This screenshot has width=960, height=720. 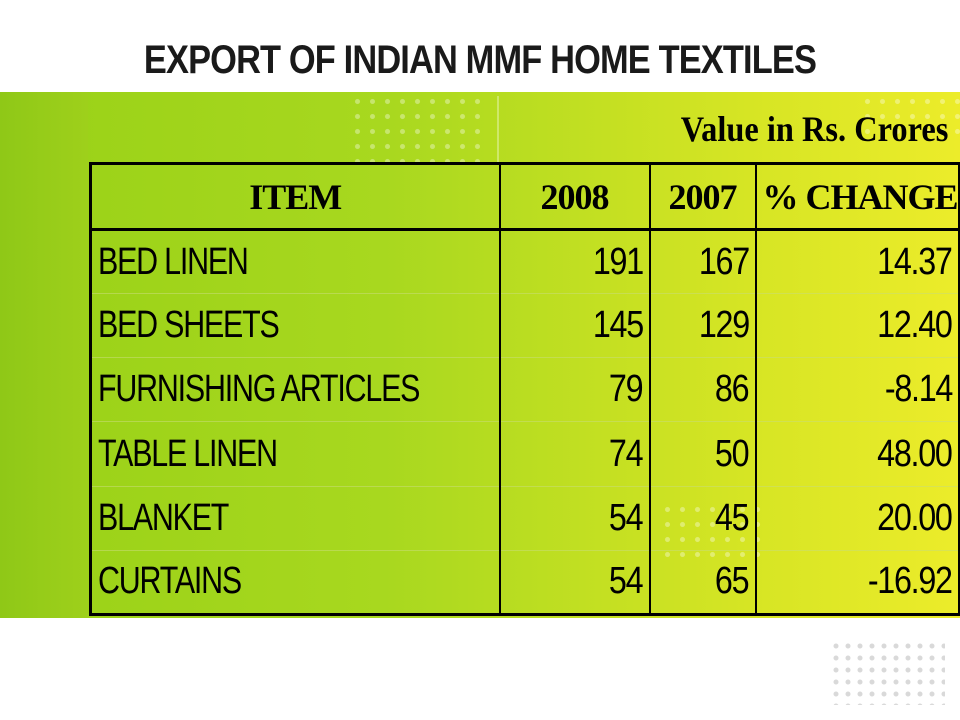 What do you see at coordinates (523, 129) in the screenshot?
I see `units-row: Value in Rs. Crores` at bounding box center [523, 129].